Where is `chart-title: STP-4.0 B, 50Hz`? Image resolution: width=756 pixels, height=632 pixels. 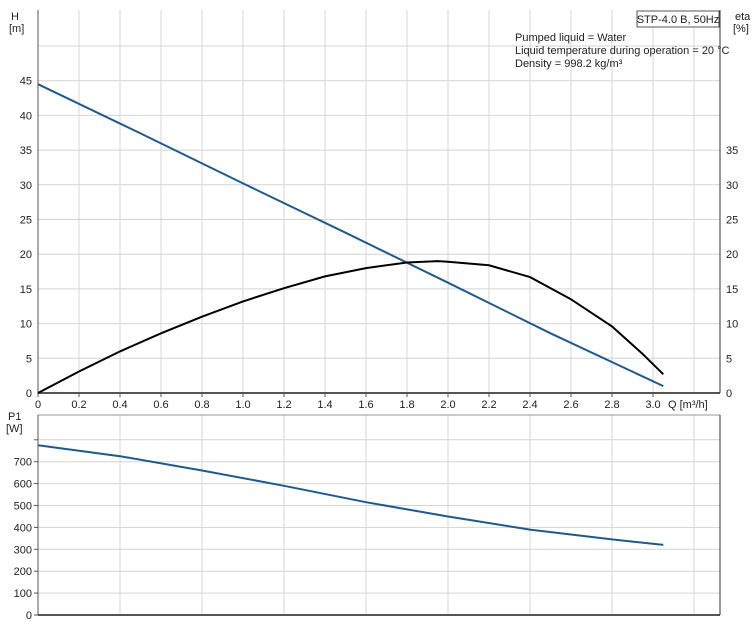 chart-title: STP-4.0 B, 50Hz is located at coordinates (678, 20).